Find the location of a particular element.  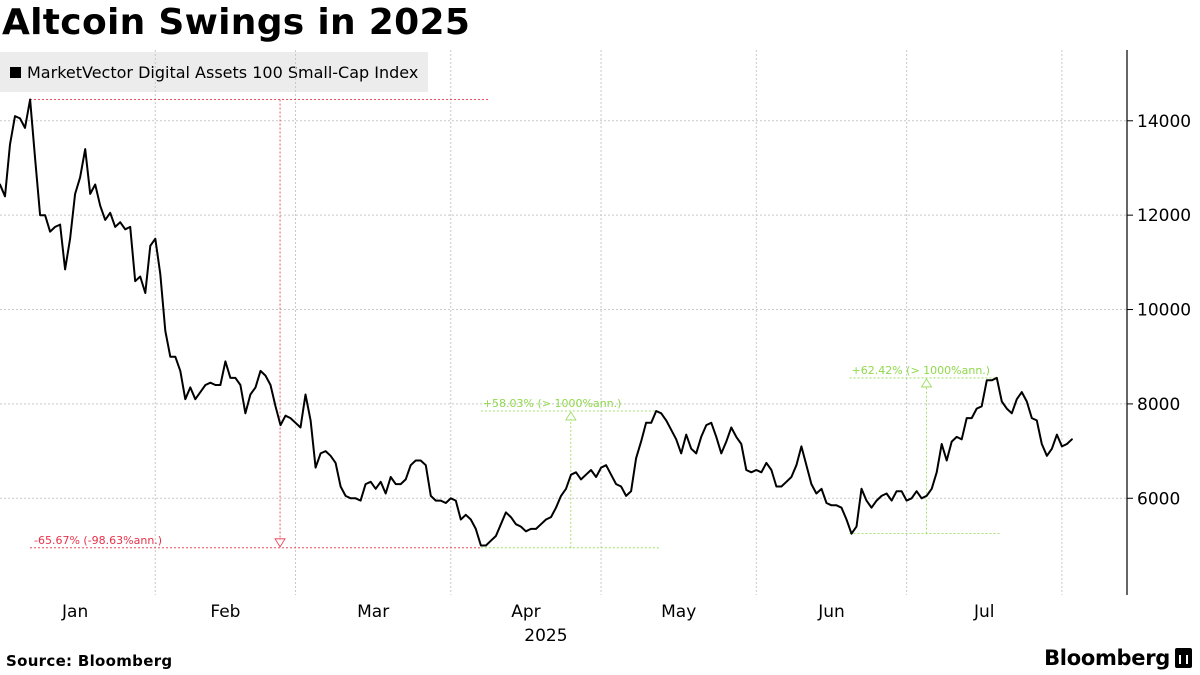

y-tick-label: 12000 is located at coordinates (1164, 216).